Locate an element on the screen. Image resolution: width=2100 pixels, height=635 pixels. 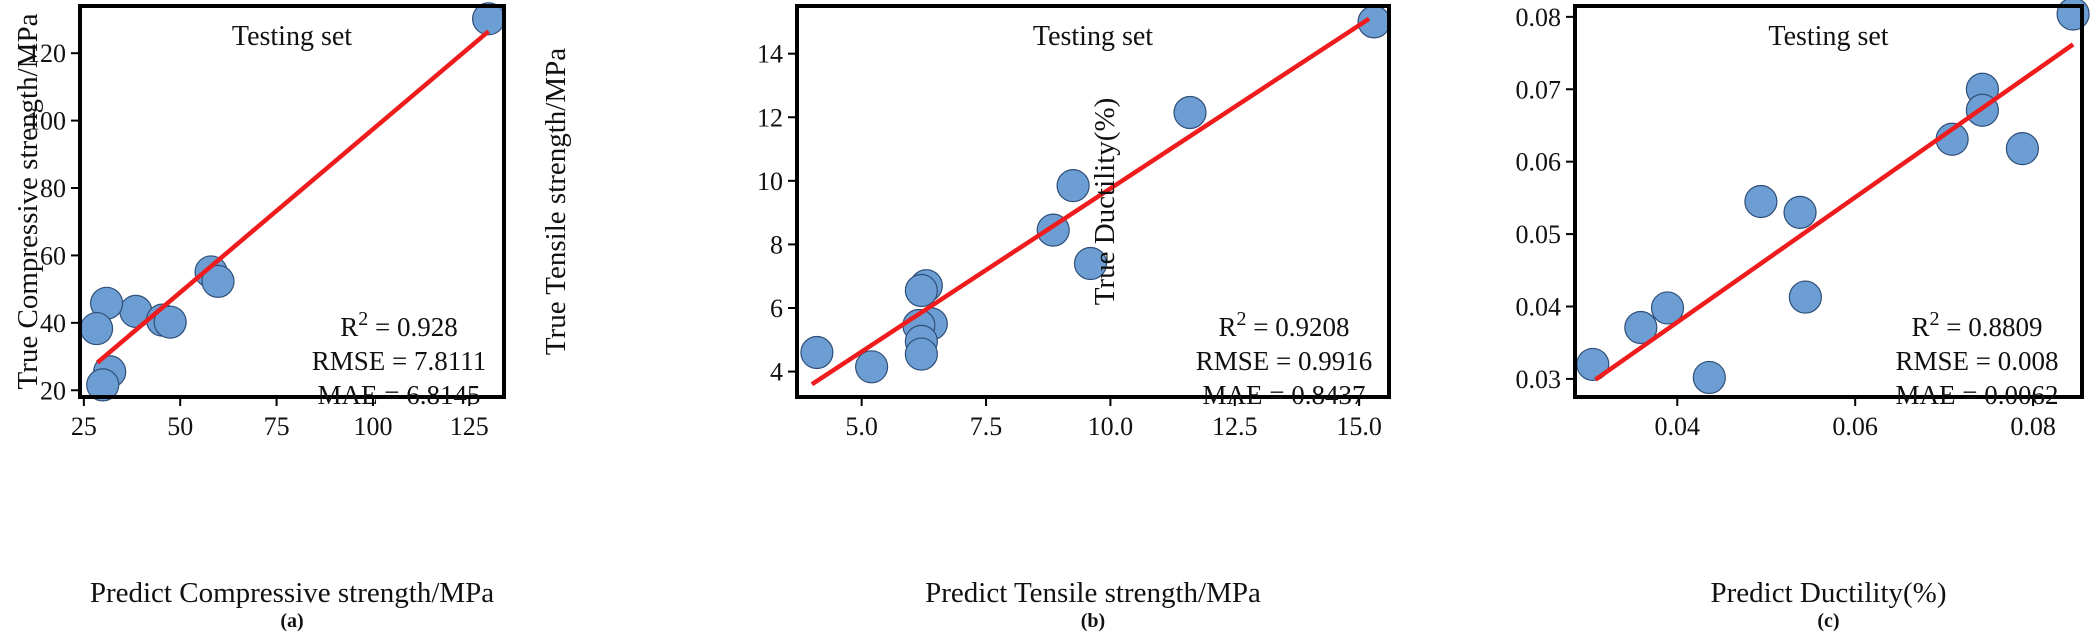
metric-label: MAE = 6.8145 is located at coordinates (399, 395).